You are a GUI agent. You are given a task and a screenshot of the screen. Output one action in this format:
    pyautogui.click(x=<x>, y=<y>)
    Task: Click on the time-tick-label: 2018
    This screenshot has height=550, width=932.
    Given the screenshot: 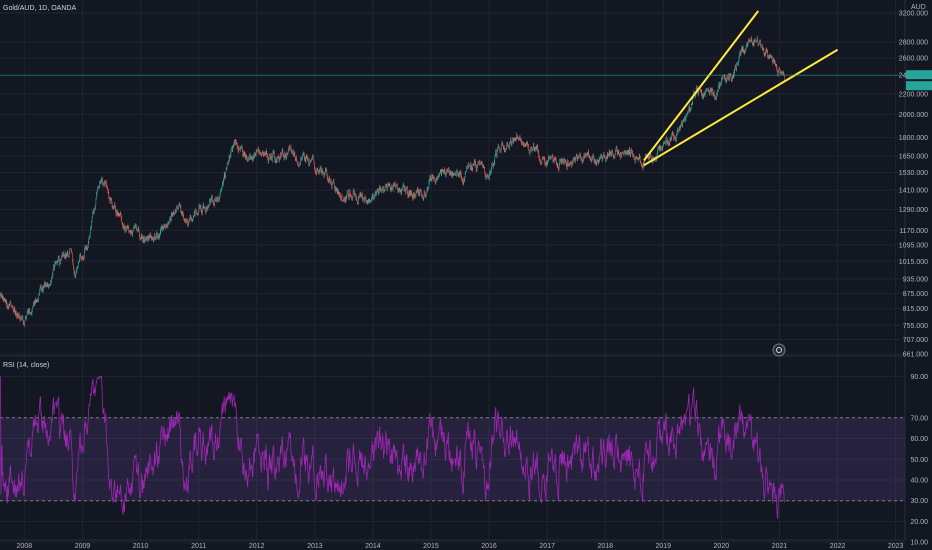 What is the action you would take?
    pyautogui.click(x=605, y=546)
    